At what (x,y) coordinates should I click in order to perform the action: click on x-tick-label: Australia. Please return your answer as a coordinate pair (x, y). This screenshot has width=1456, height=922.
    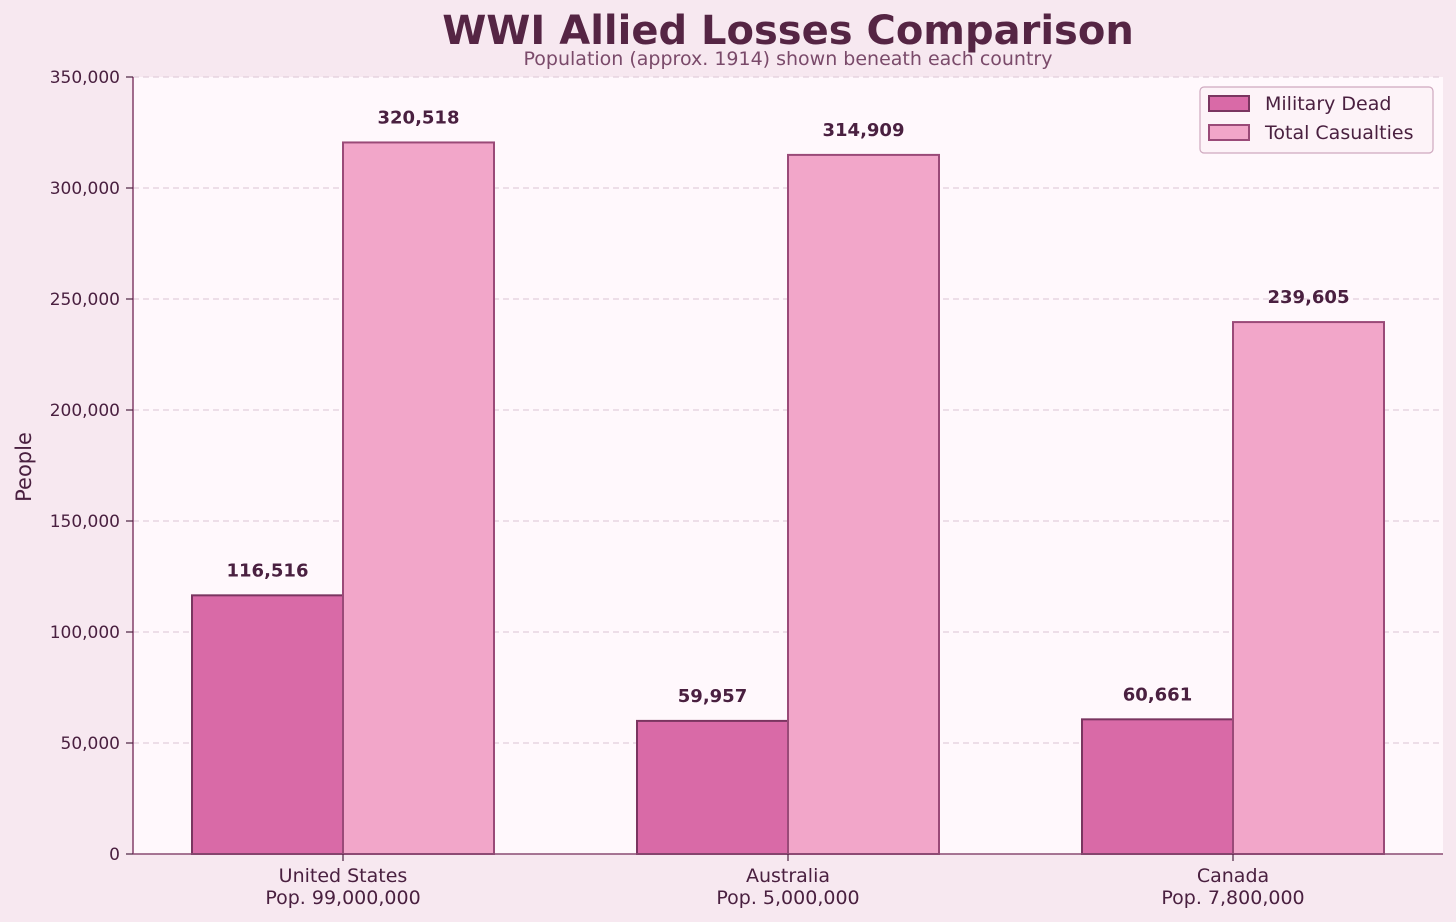
    Looking at the image, I should click on (788, 876).